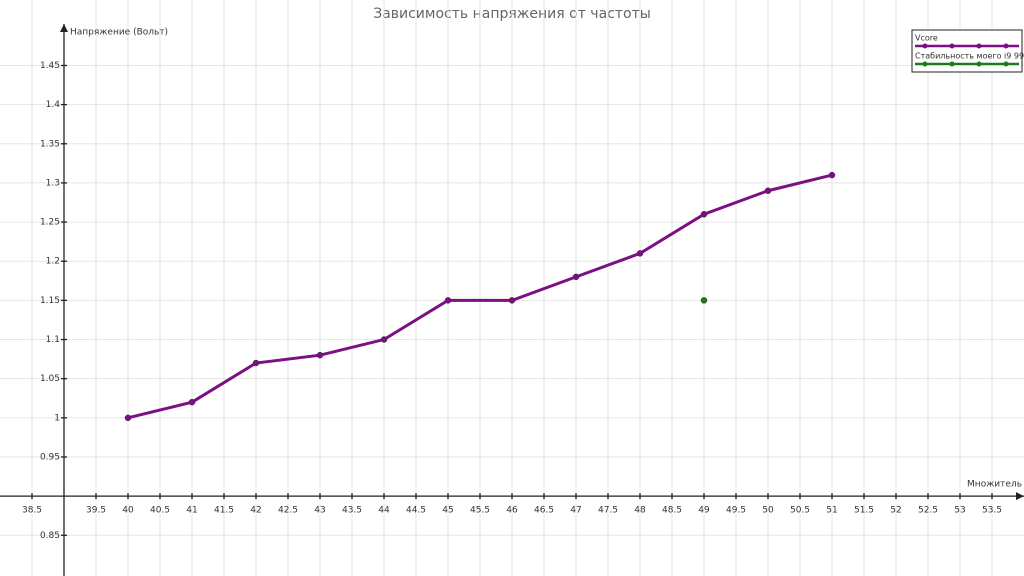 The height and width of the screenshot is (576, 1024). Describe the element at coordinates (191, 511) in the screenshot. I see `x-tick-label: 41` at that location.